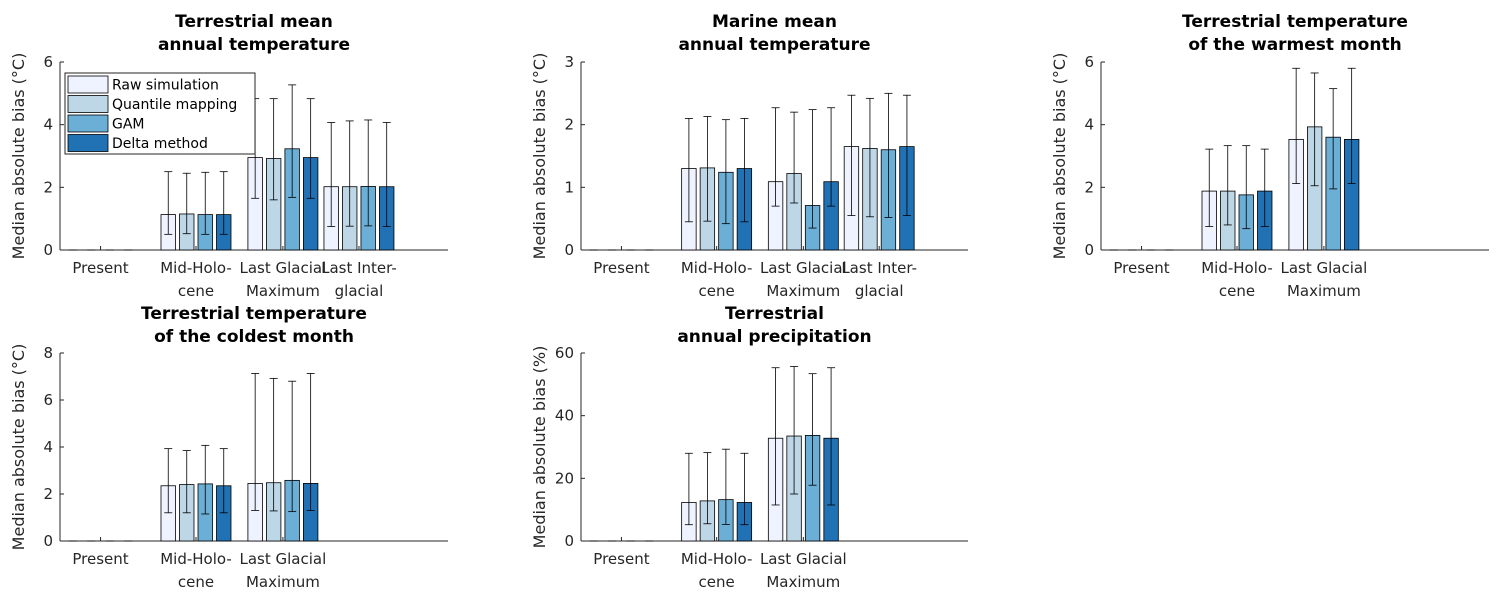 This screenshot has height=600, width=1502. Describe the element at coordinates (128, 125) in the screenshot. I see `legend-label: GAM` at that location.